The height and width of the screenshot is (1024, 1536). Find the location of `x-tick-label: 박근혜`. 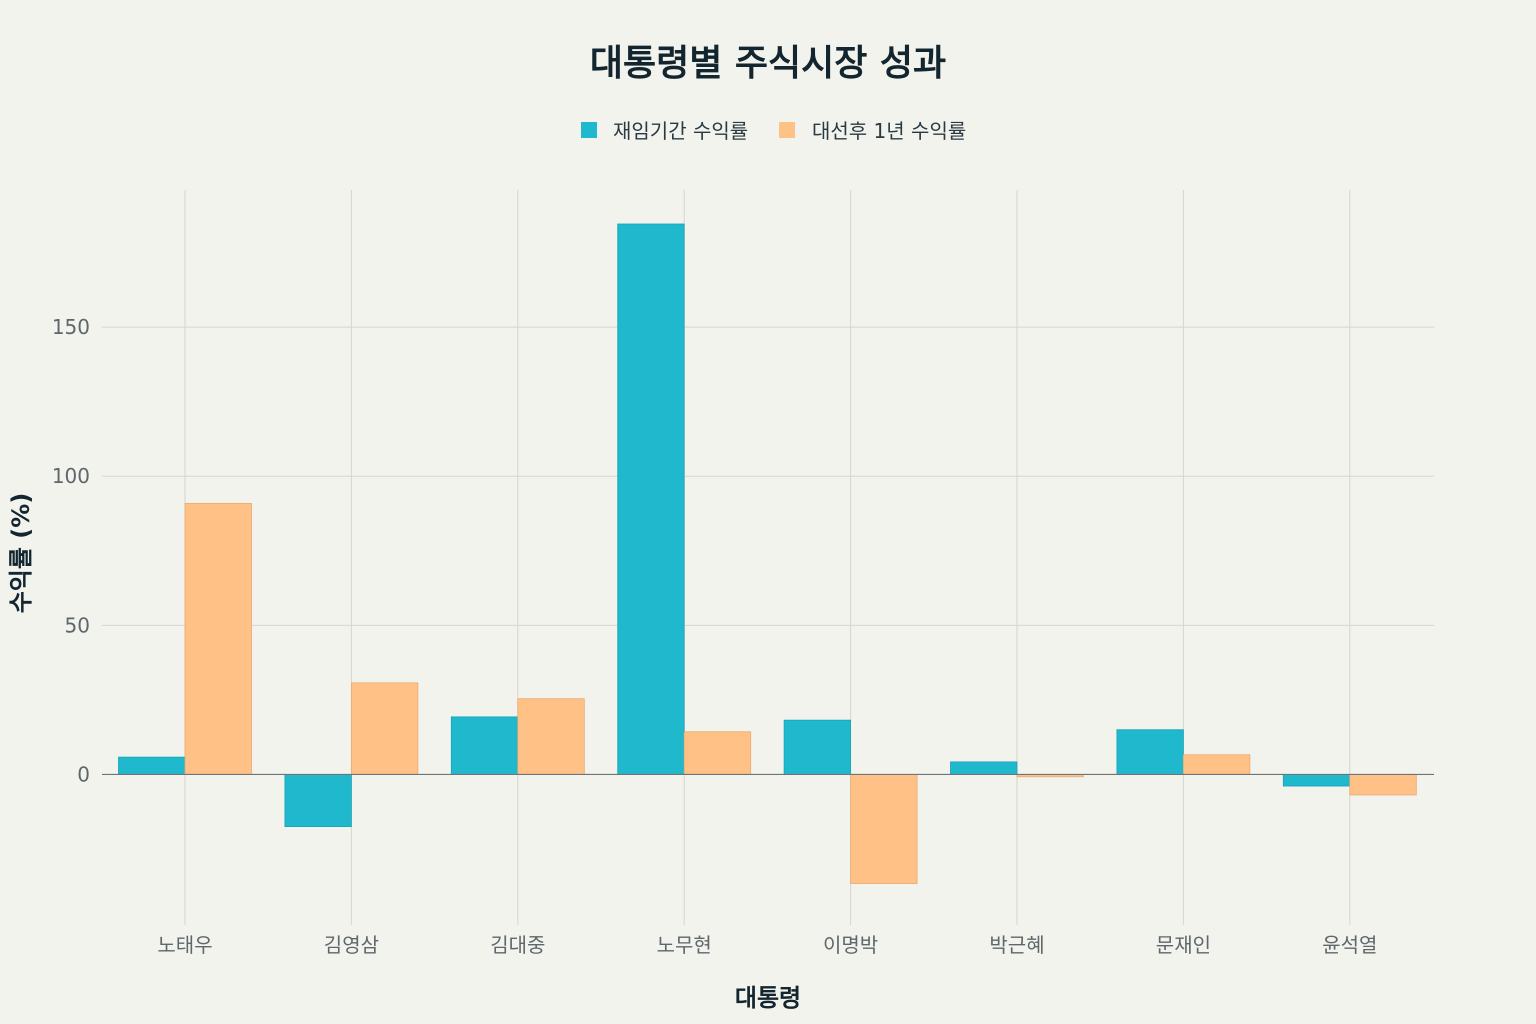

x-tick-label: 박근혜 is located at coordinates (1016, 945).